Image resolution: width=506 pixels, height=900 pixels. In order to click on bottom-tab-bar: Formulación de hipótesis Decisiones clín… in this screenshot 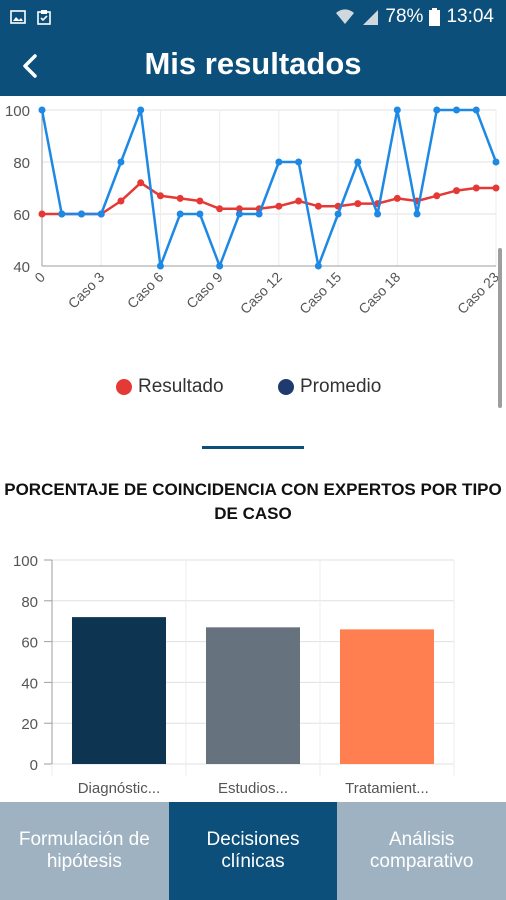, I will do `click(253, 851)`.